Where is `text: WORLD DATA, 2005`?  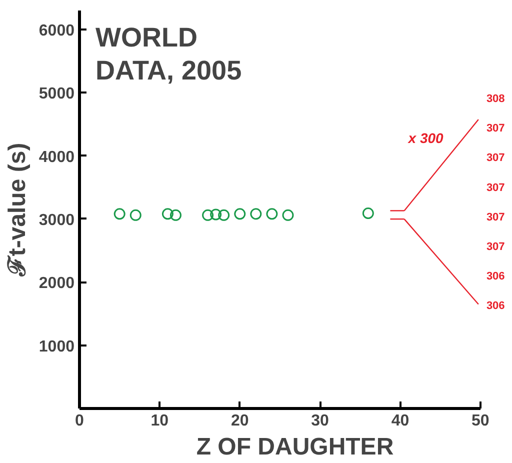 text: WORLD DATA, 2005 is located at coordinates (169, 54).